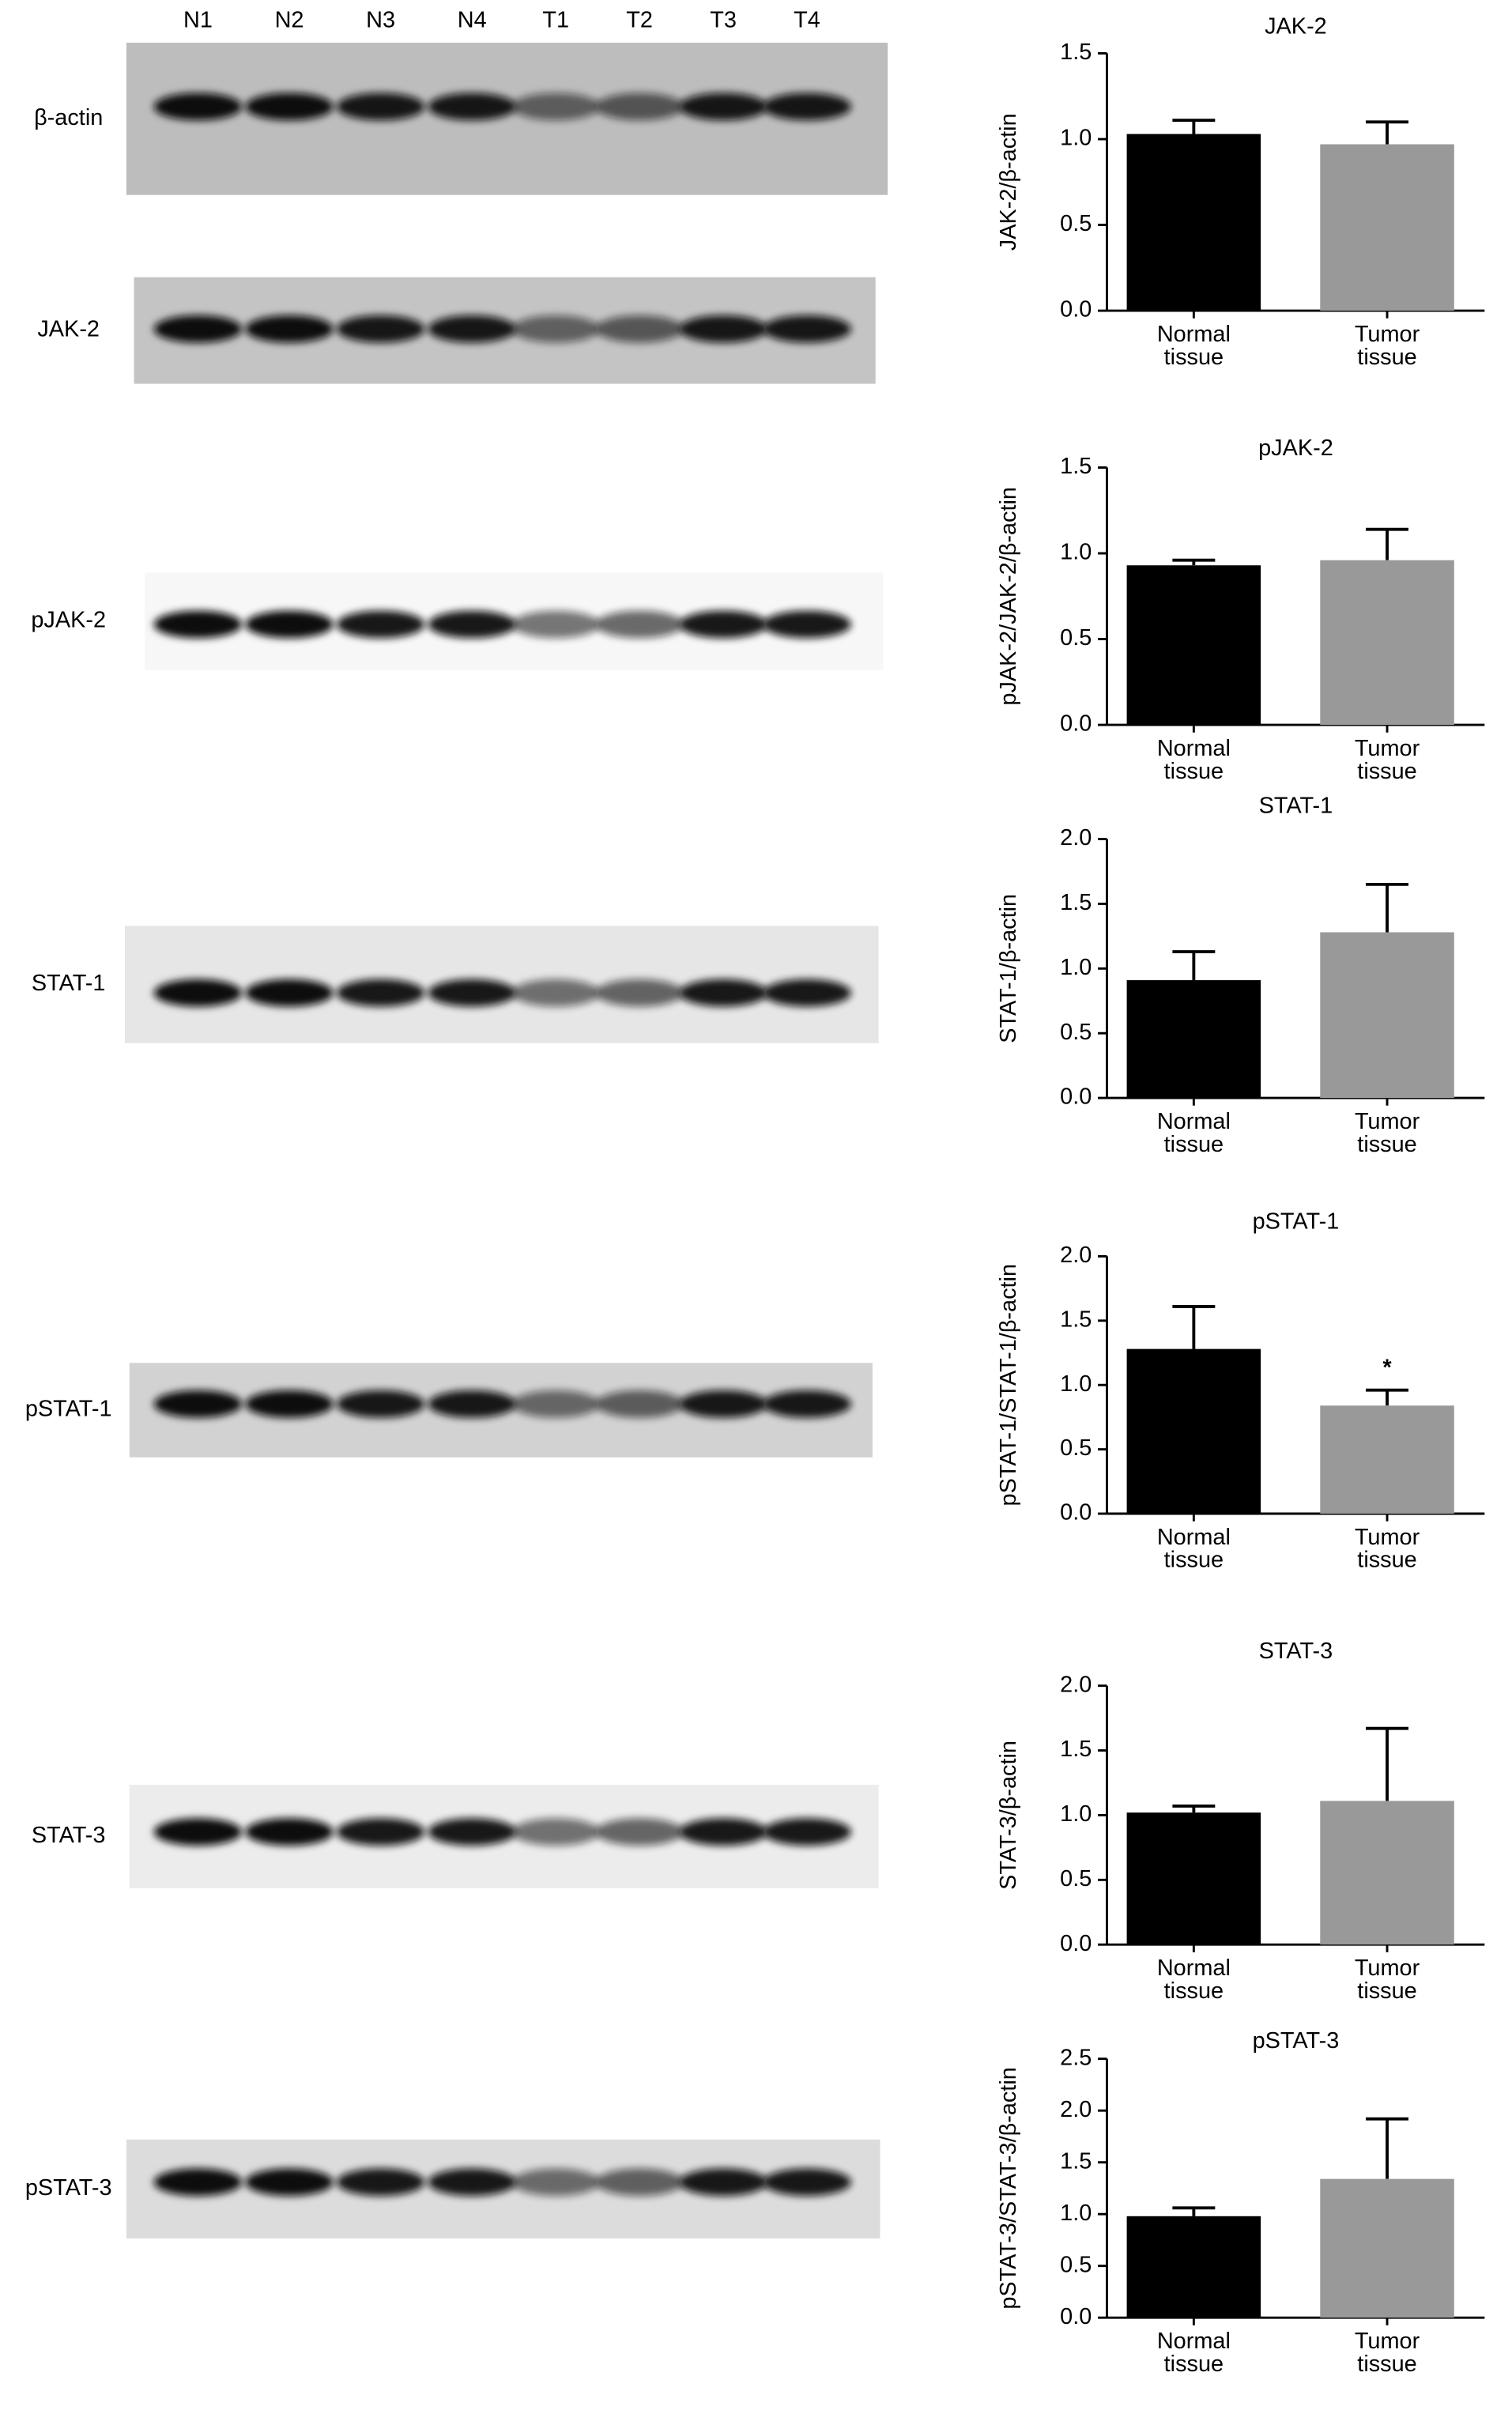 This screenshot has height=2410, width=1512. Describe the element at coordinates (1296, 1222) in the screenshot. I see `chart-title: pSTAT-1` at that location.